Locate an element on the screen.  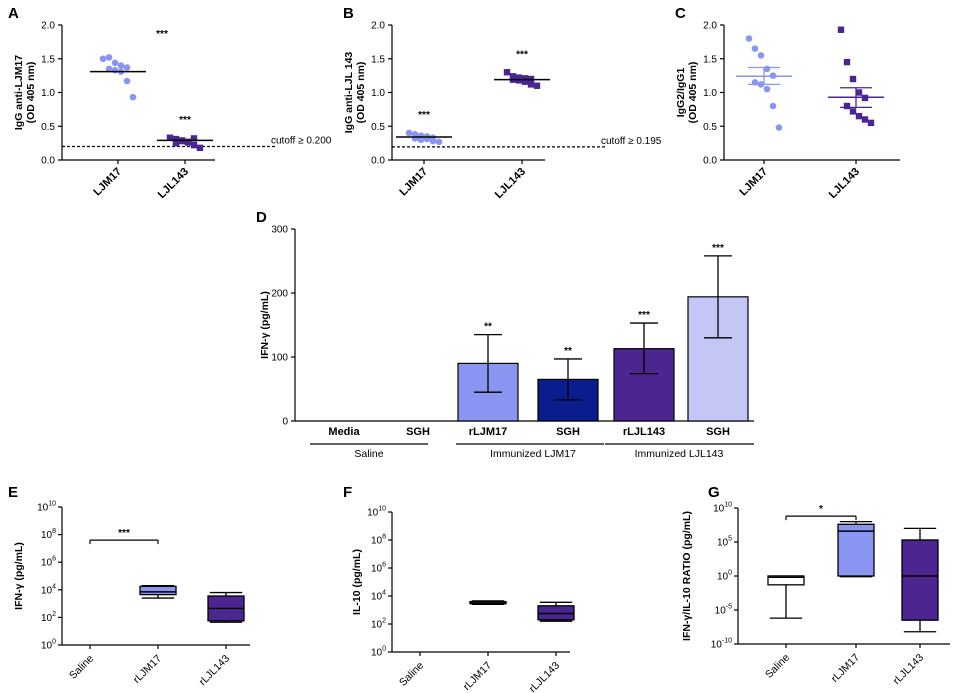
panel-label-d: D is located at coordinates (261, 217).